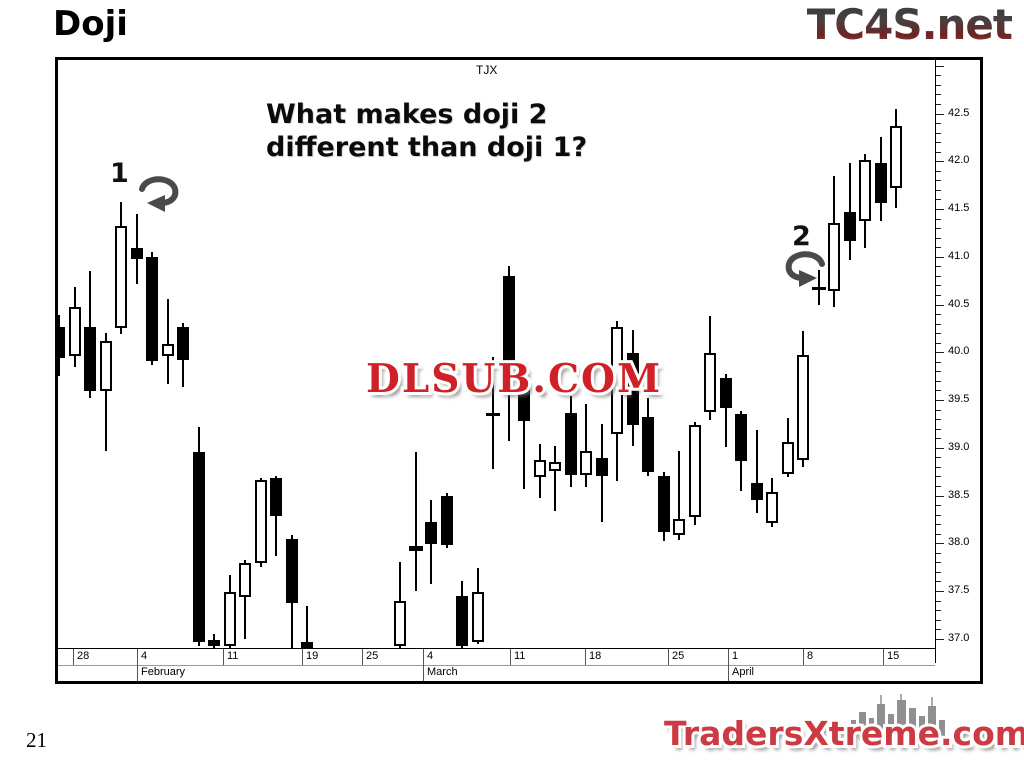 This screenshot has width=1024, height=768. I want to click on price-axis-label: 37.5, so click(959, 590).